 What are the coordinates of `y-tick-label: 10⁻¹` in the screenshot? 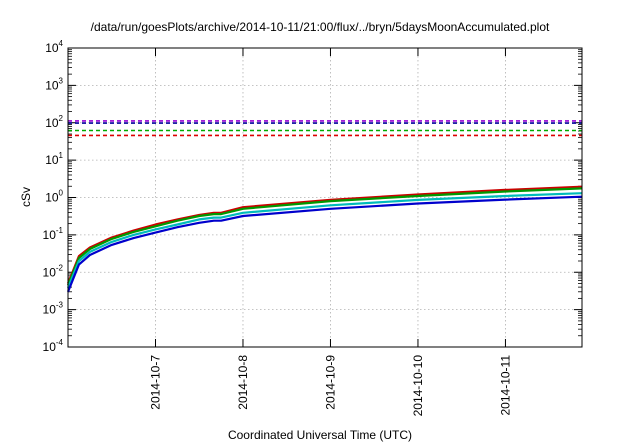 It's located at (53, 234).